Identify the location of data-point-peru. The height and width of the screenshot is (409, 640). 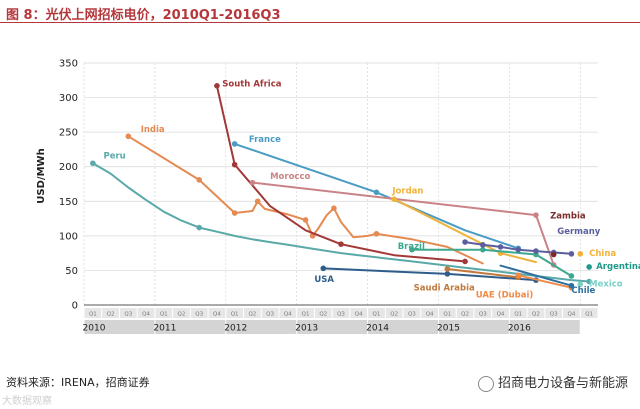
(93, 163).